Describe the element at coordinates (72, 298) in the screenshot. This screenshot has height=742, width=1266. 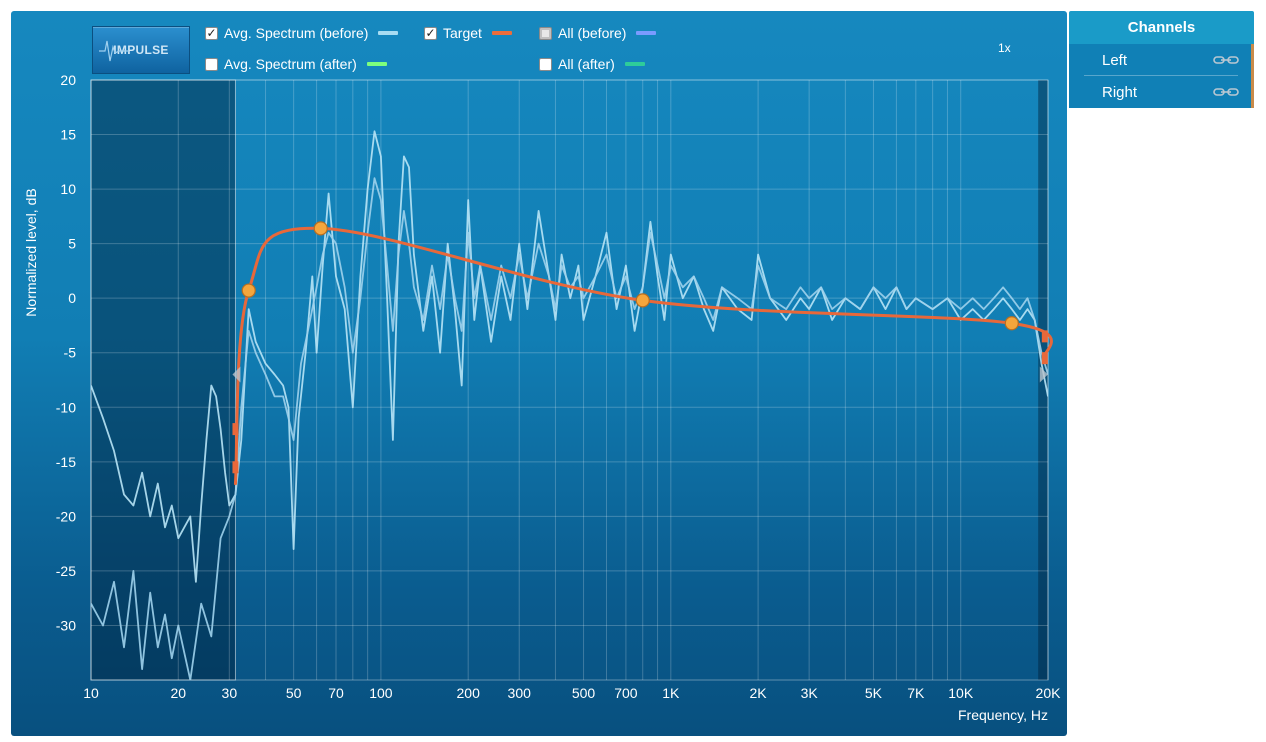
I see `y-tick-label: 0` at that location.